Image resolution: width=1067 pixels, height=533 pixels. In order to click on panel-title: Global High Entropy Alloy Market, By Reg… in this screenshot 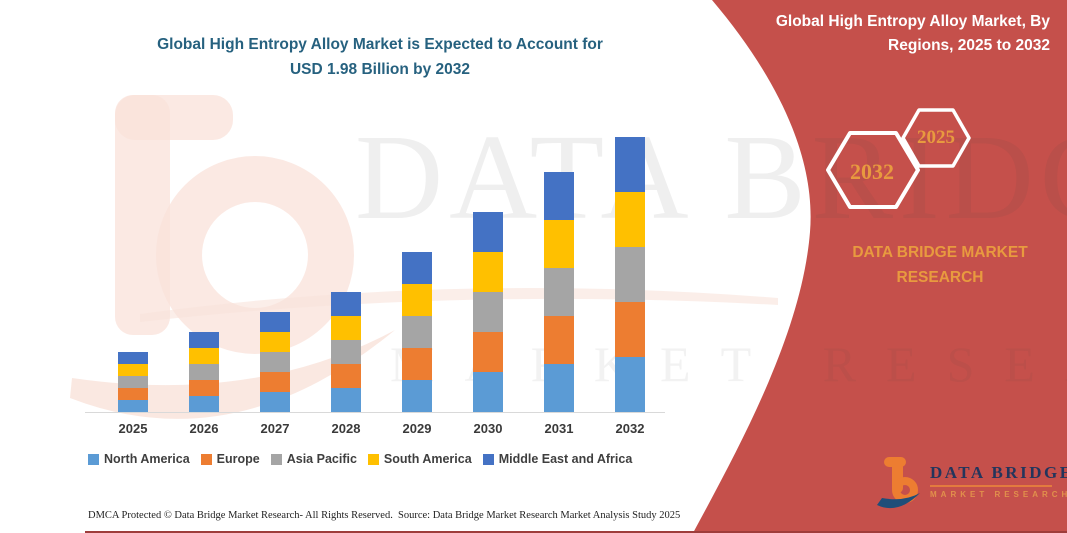, I will do `click(901, 34)`.